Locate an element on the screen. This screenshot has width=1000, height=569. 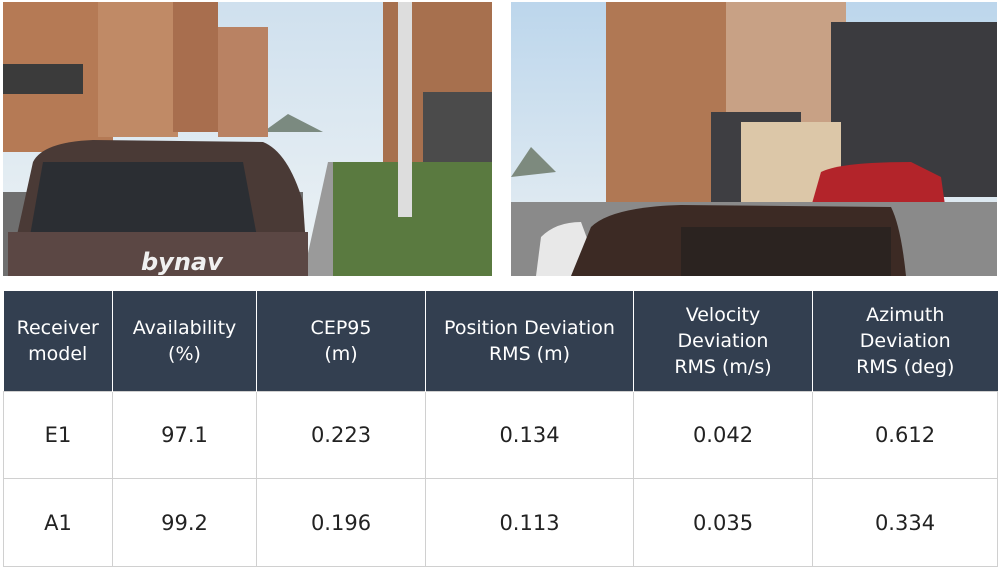
header-text: (%) is located at coordinates (184, 354).